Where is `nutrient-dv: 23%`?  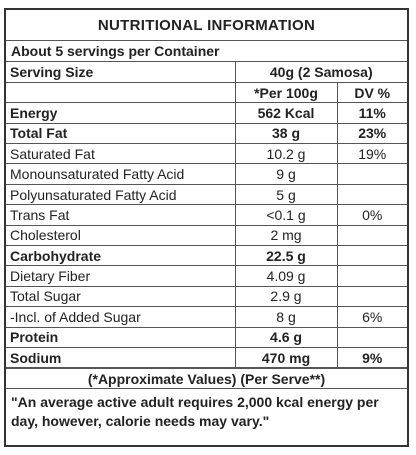 nutrient-dv: 23% is located at coordinates (371, 133).